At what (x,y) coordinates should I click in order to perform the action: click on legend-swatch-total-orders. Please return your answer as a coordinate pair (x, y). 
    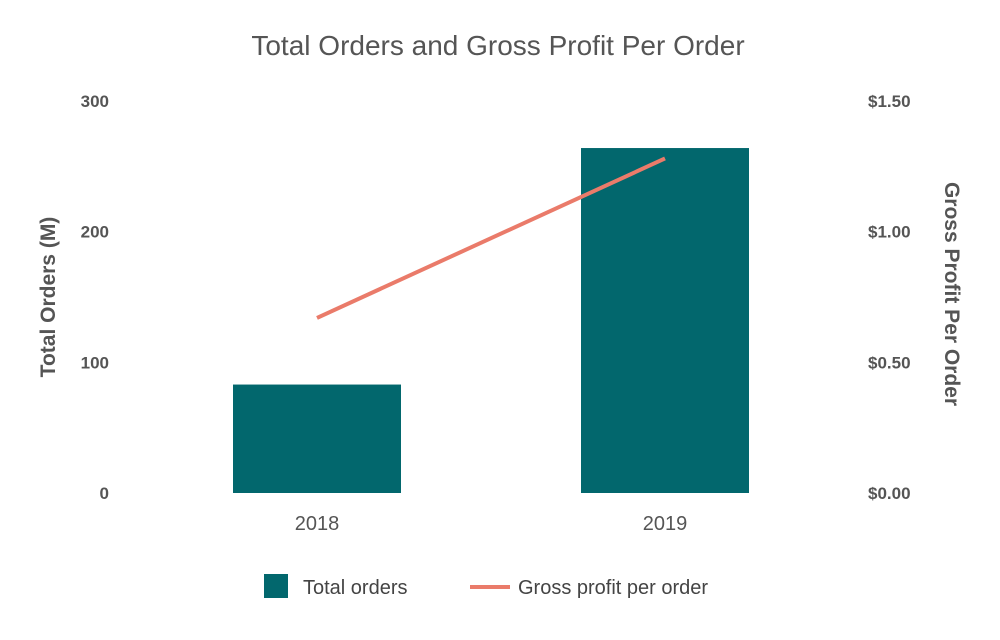
    Looking at the image, I should click on (276, 586).